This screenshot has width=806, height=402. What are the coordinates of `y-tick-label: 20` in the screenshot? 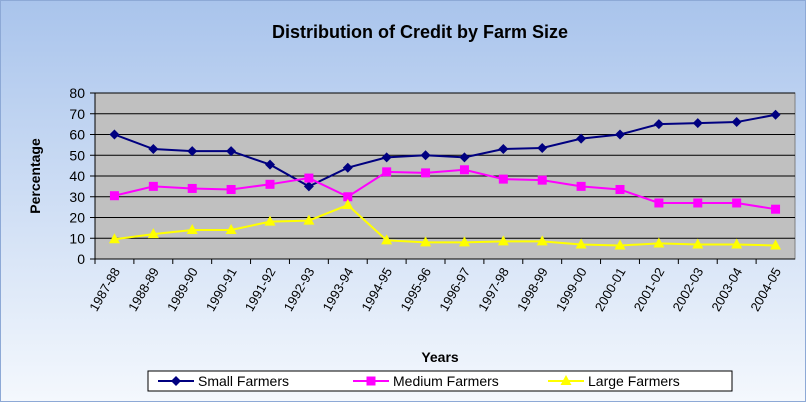 It's located at (77, 218).